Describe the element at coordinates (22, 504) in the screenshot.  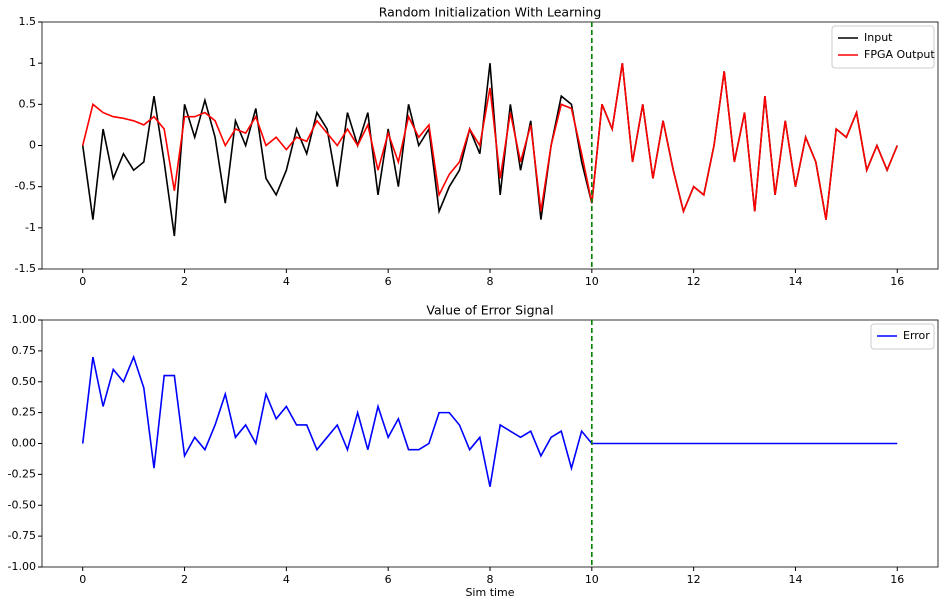
I see `y-tick-label: -0.50` at that location.